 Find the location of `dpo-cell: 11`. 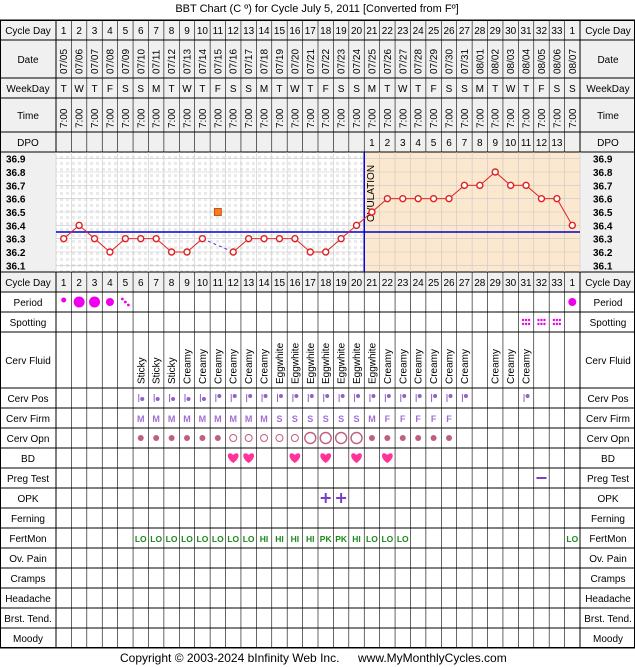

dpo-cell: 11 is located at coordinates (526, 143).